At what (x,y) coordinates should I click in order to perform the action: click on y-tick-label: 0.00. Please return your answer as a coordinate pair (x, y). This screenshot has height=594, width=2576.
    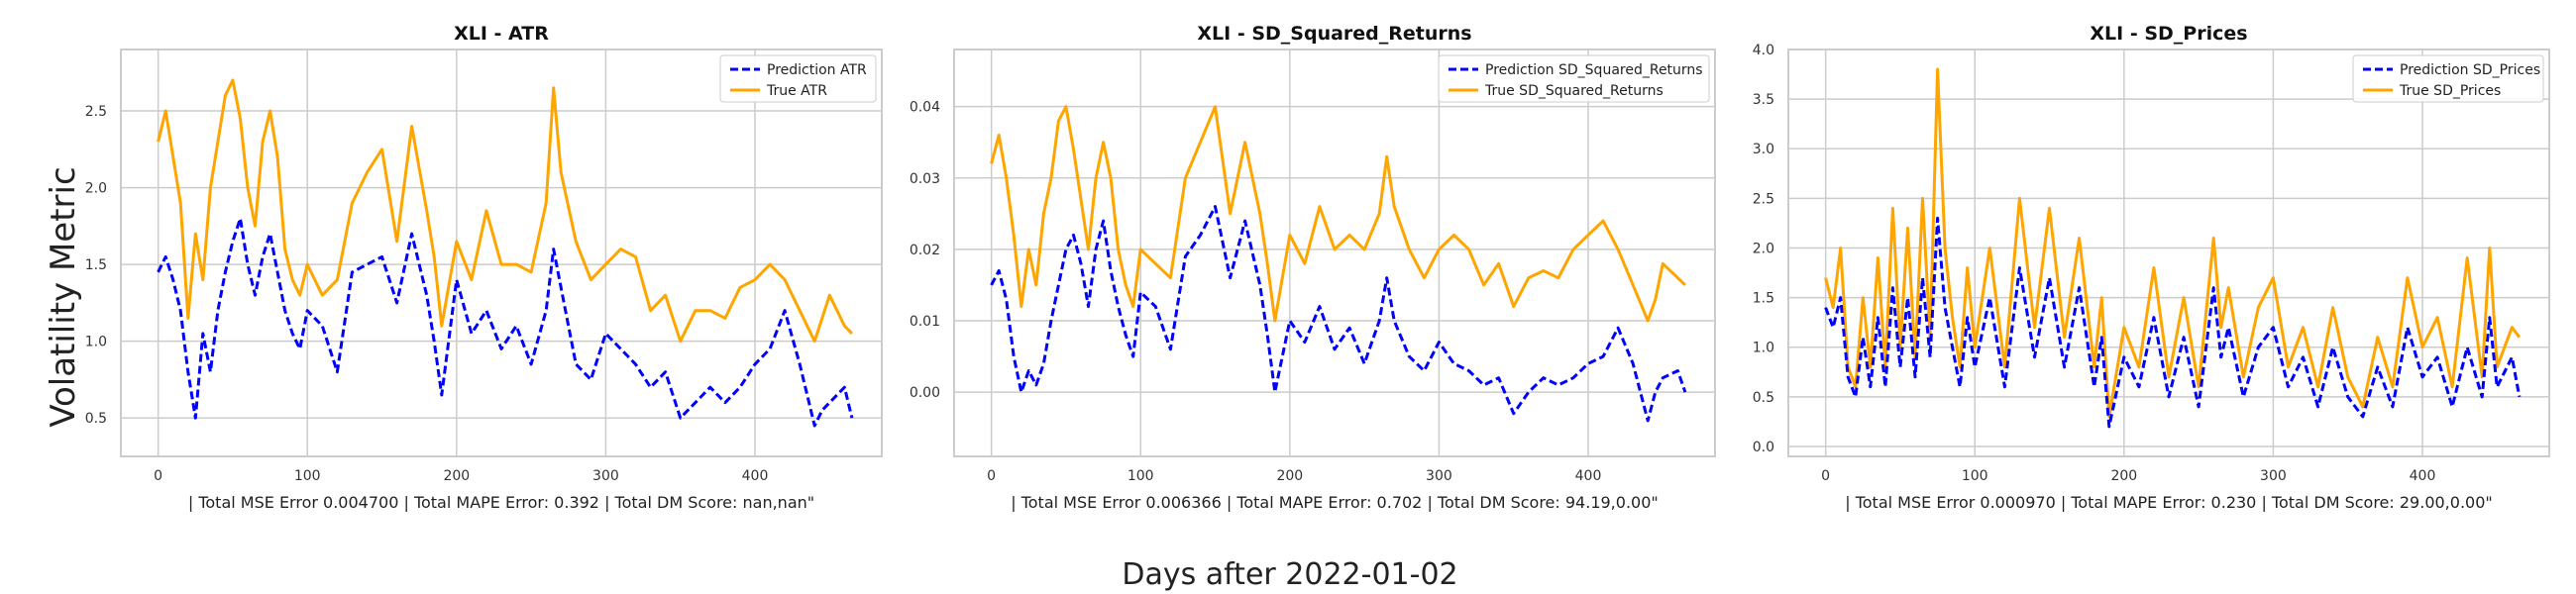
    Looking at the image, I should click on (925, 393).